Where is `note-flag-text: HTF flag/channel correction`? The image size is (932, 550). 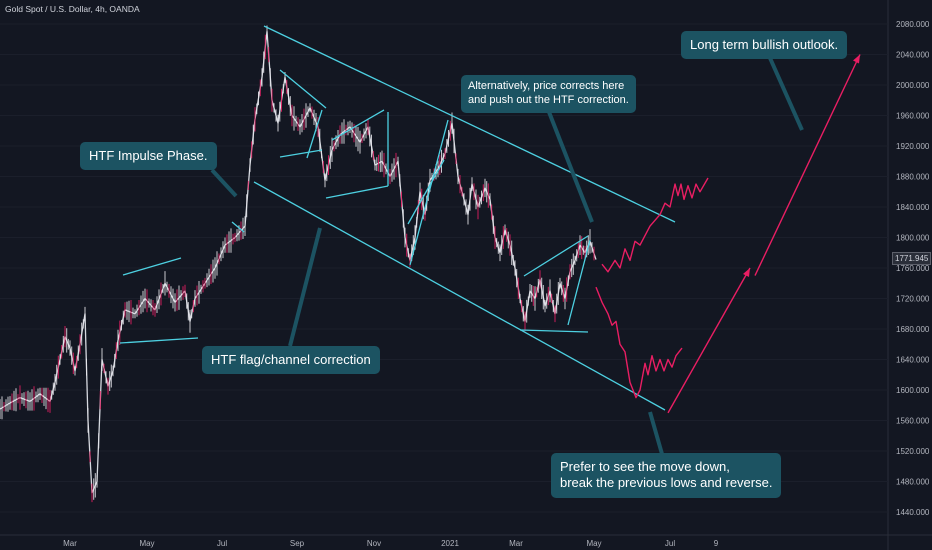 note-flag-text: HTF flag/channel correction is located at coordinates (291, 359).